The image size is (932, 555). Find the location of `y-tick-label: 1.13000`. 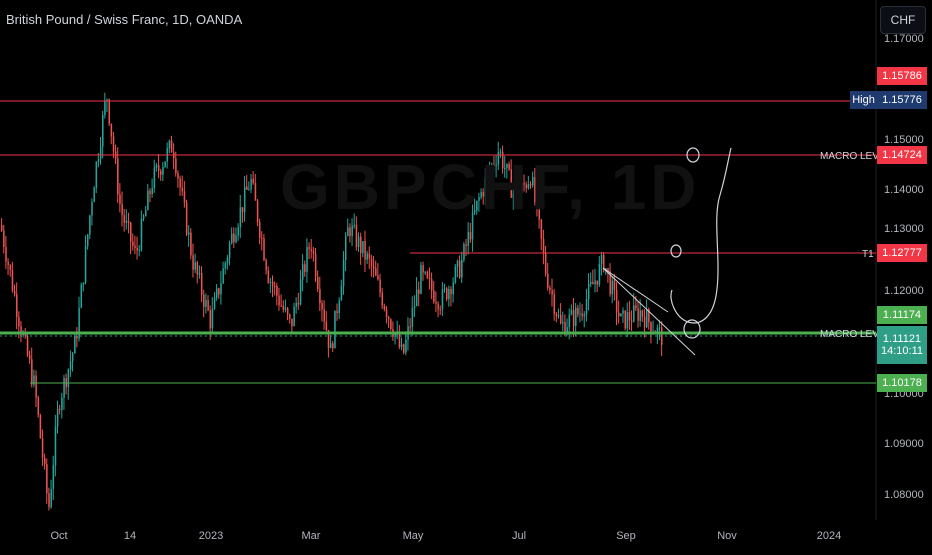

y-tick-label: 1.13000 is located at coordinates (904, 229).